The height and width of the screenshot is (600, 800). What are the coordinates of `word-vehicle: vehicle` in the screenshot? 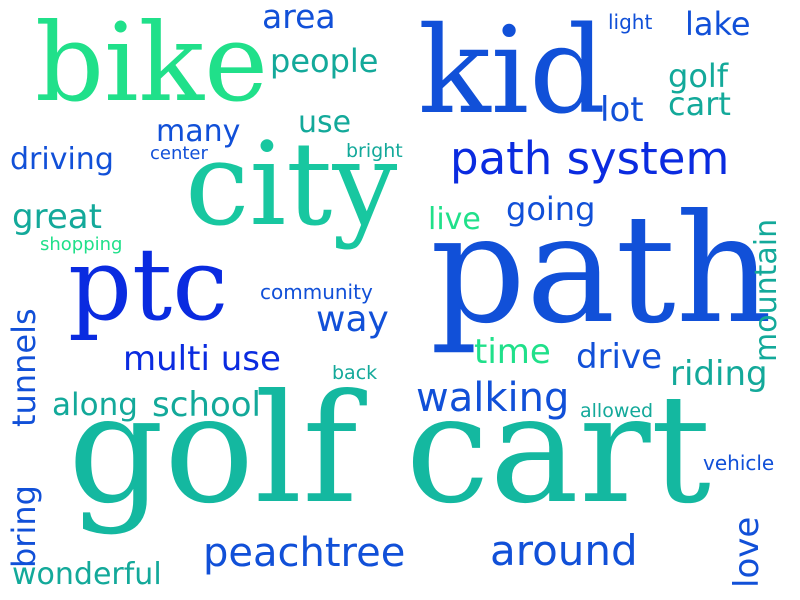 It's located at (739, 463).